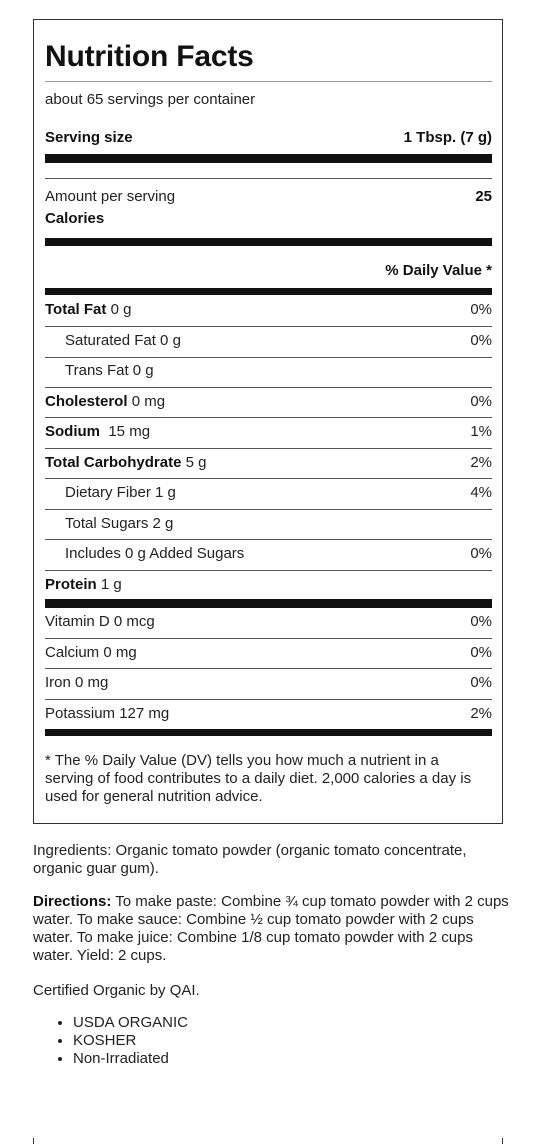 This screenshot has width=544, height=1144. I want to click on nutrient-dv: 4%, so click(481, 492).